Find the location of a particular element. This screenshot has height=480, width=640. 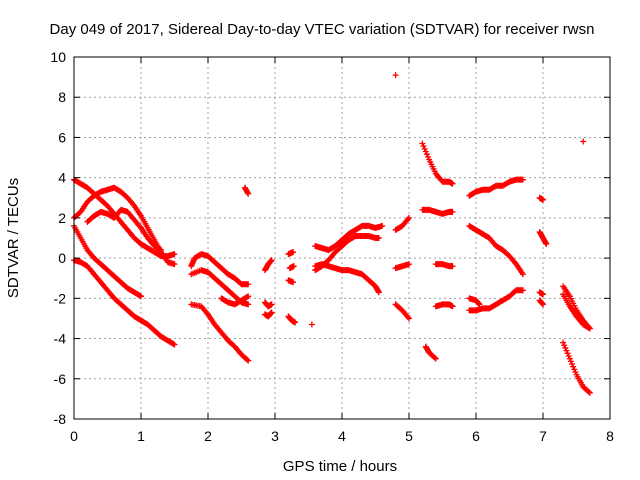

x-axis-label: GPS time / hours is located at coordinates (340, 466).